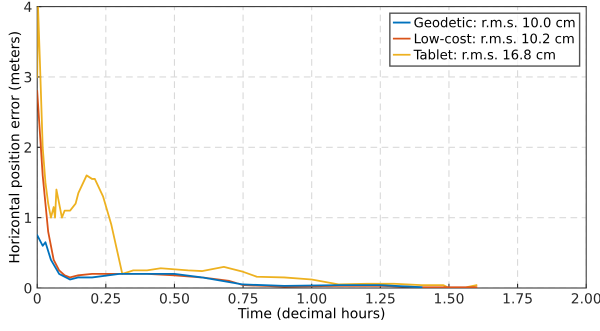 Image resolution: width=600 pixels, height=331 pixels. What do you see at coordinates (243, 298) in the screenshot?
I see `x-tick-label: 0.75` at bounding box center [243, 298].